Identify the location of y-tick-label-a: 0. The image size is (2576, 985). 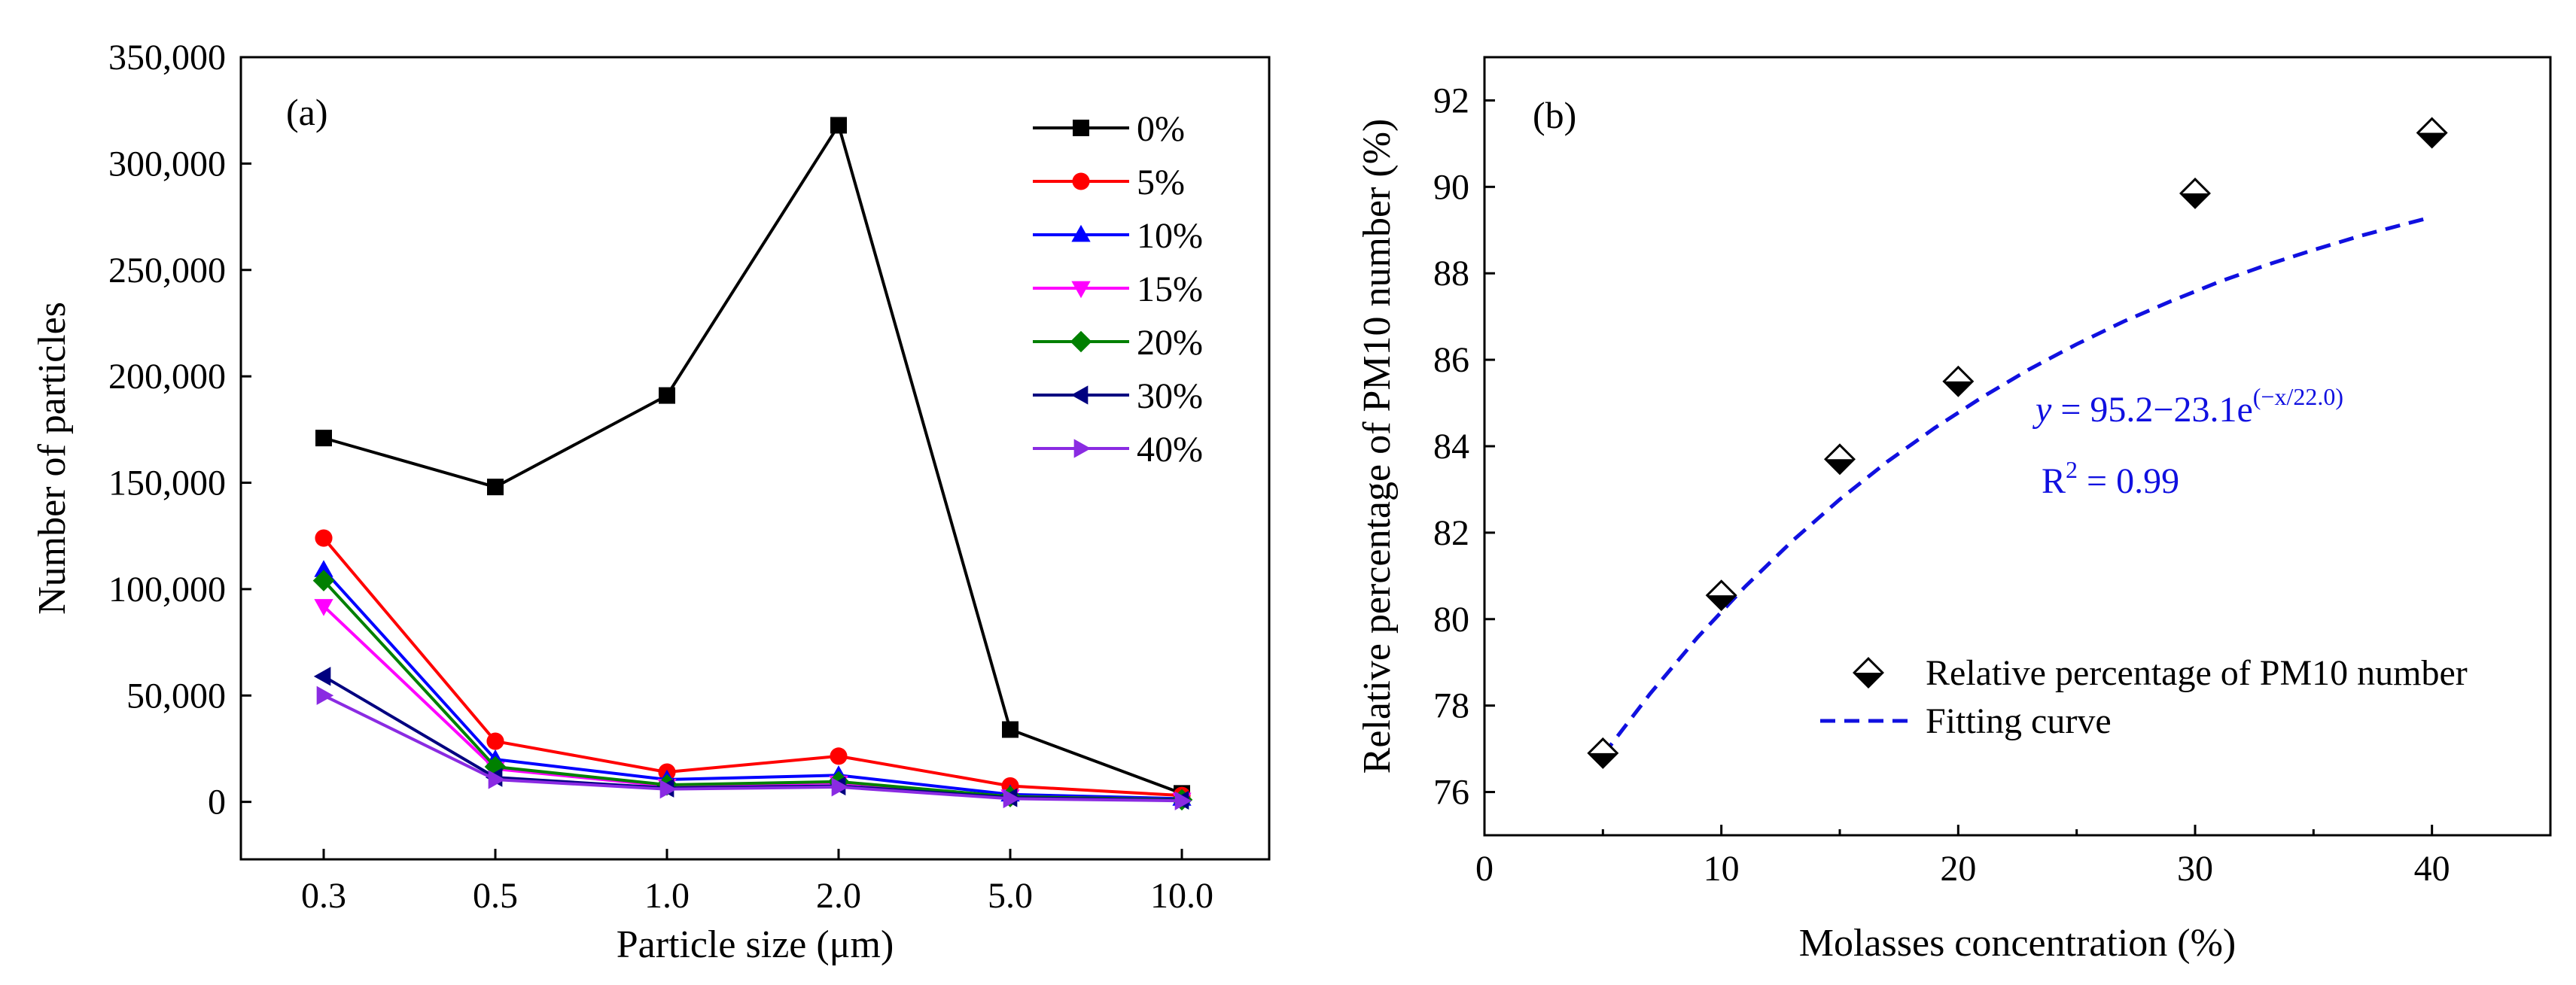
(217, 802).